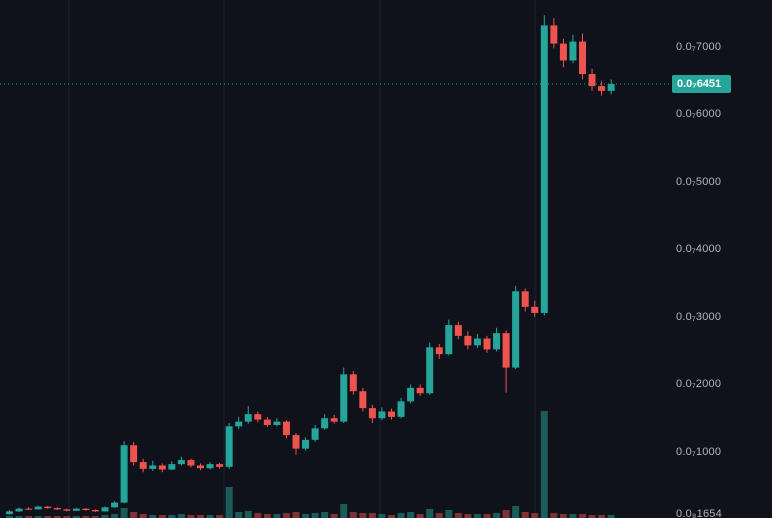 The width and height of the screenshot is (772, 518). What do you see at coordinates (699, 181) in the screenshot?
I see `price-axis-label: 0.0₇5000` at bounding box center [699, 181].